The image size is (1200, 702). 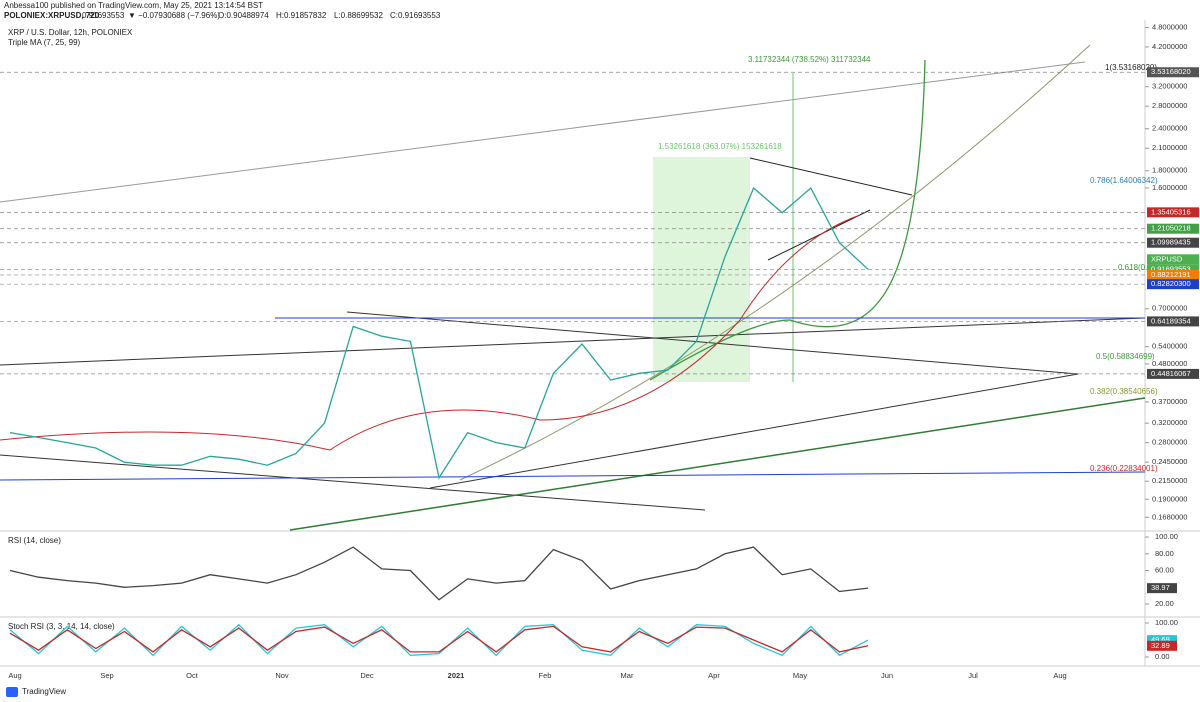 I want to click on stoch-value: 49.69, so click(x=1160, y=639).